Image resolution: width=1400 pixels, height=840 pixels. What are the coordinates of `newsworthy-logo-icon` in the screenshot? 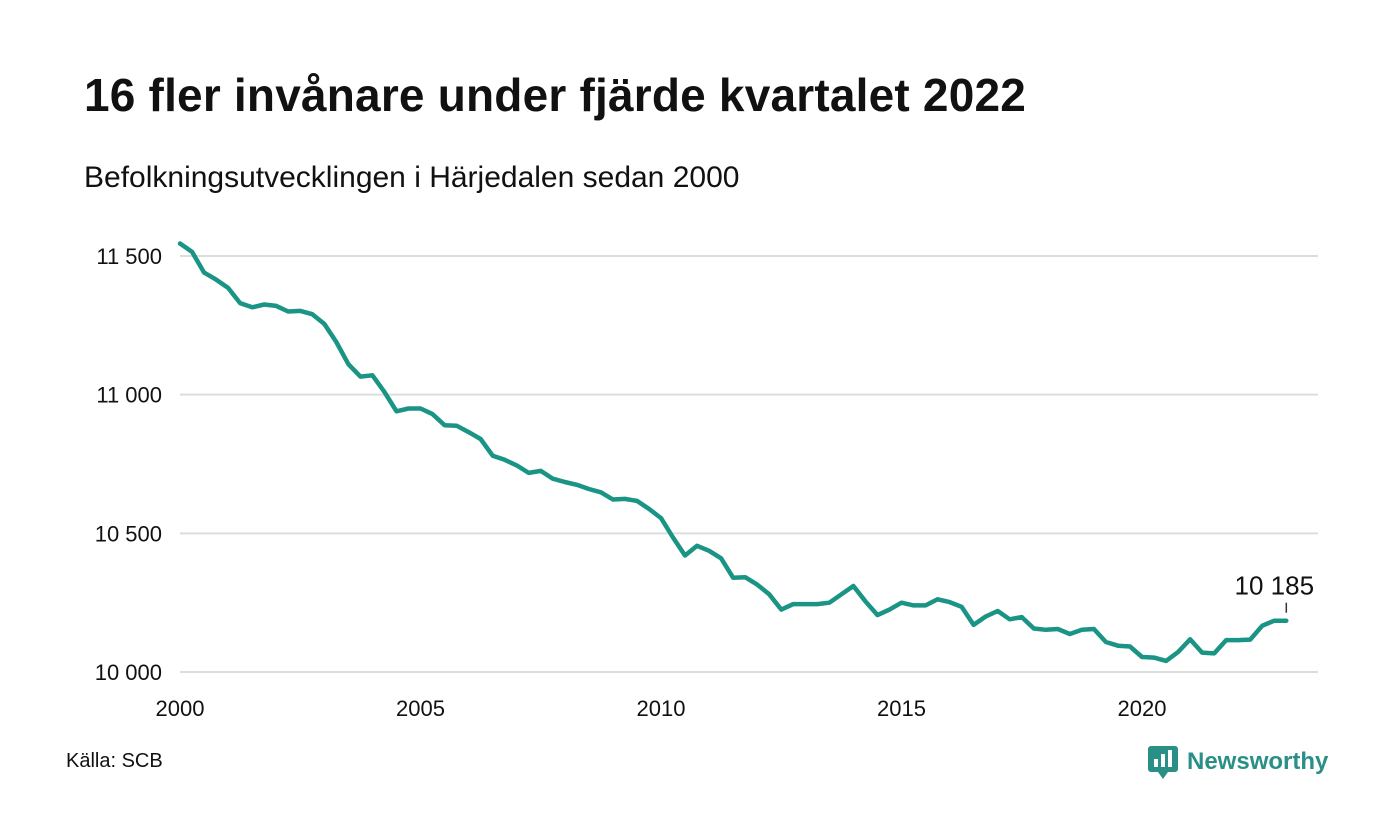 It's located at (1163, 762).